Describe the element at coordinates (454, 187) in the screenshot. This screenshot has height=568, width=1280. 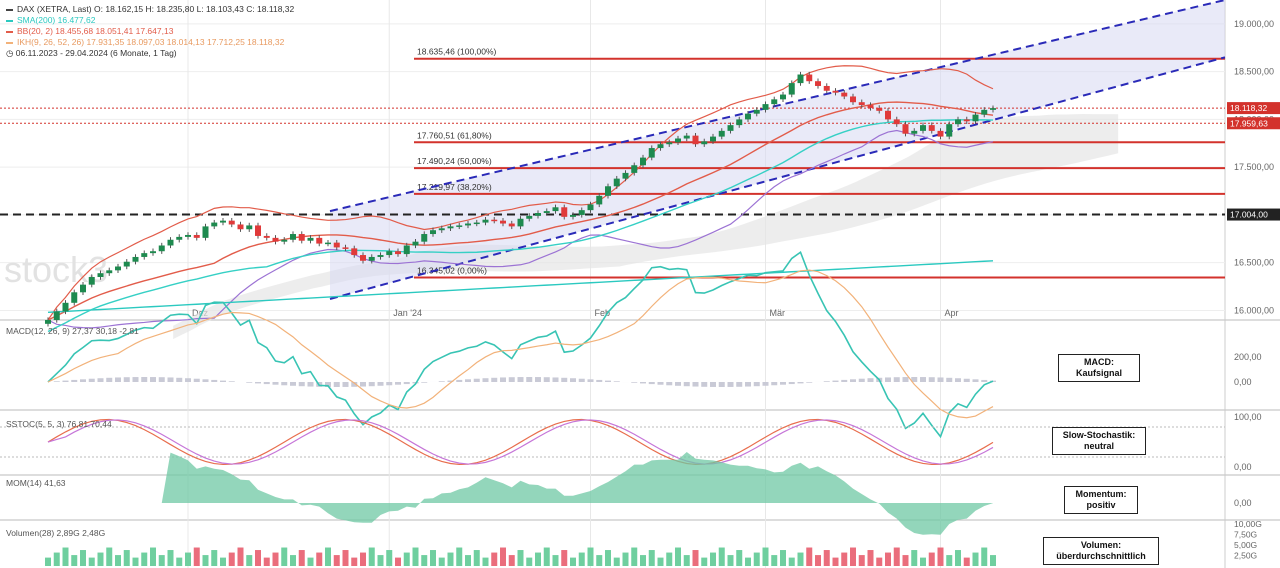
I see `fib-label: 17.219,97 (38,20%)` at that location.